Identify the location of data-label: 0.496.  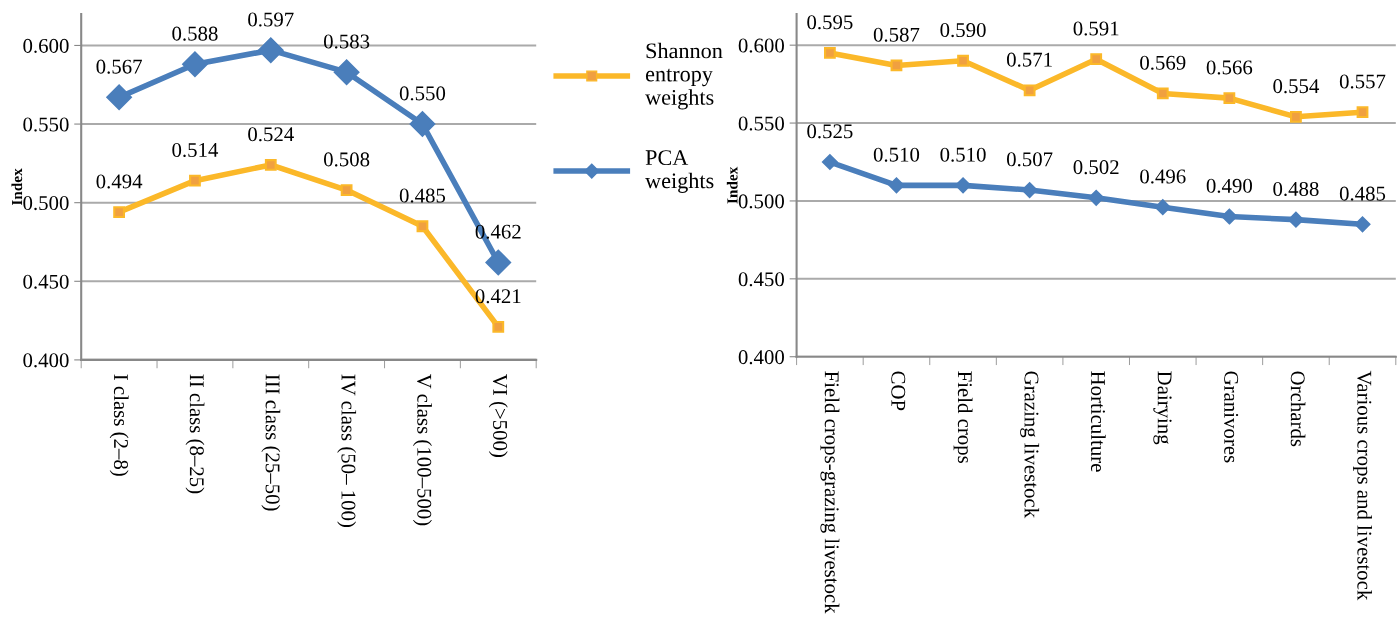
(1163, 176).